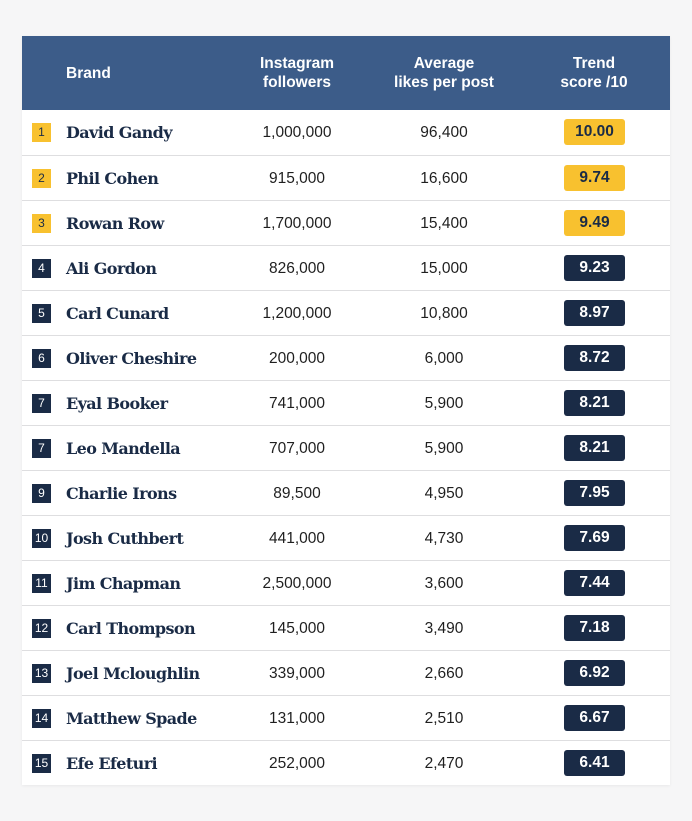 The width and height of the screenshot is (692, 821). What do you see at coordinates (41, 313) in the screenshot?
I see `rank-badge: 5` at bounding box center [41, 313].